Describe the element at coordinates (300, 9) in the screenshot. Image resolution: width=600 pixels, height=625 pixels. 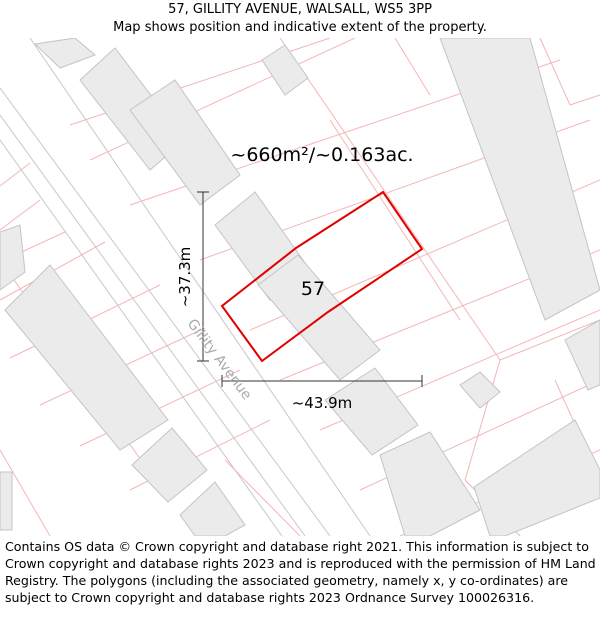
I see `property-address: 57, GILLITY AVENUE, WALSALL, WS5 3PP` at that location.